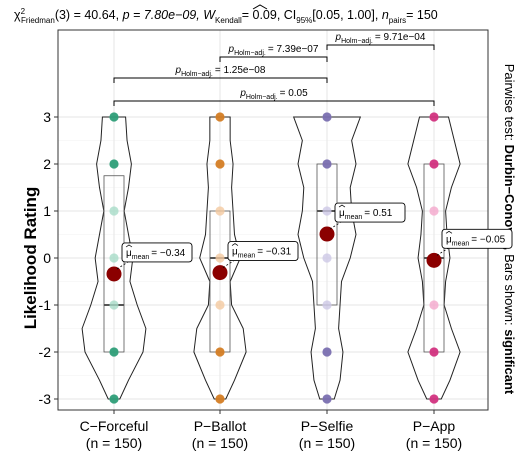 The width and height of the screenshot is (520, 454). I want to click on x-tick-n-1: (n = 150), so click(220, 443).